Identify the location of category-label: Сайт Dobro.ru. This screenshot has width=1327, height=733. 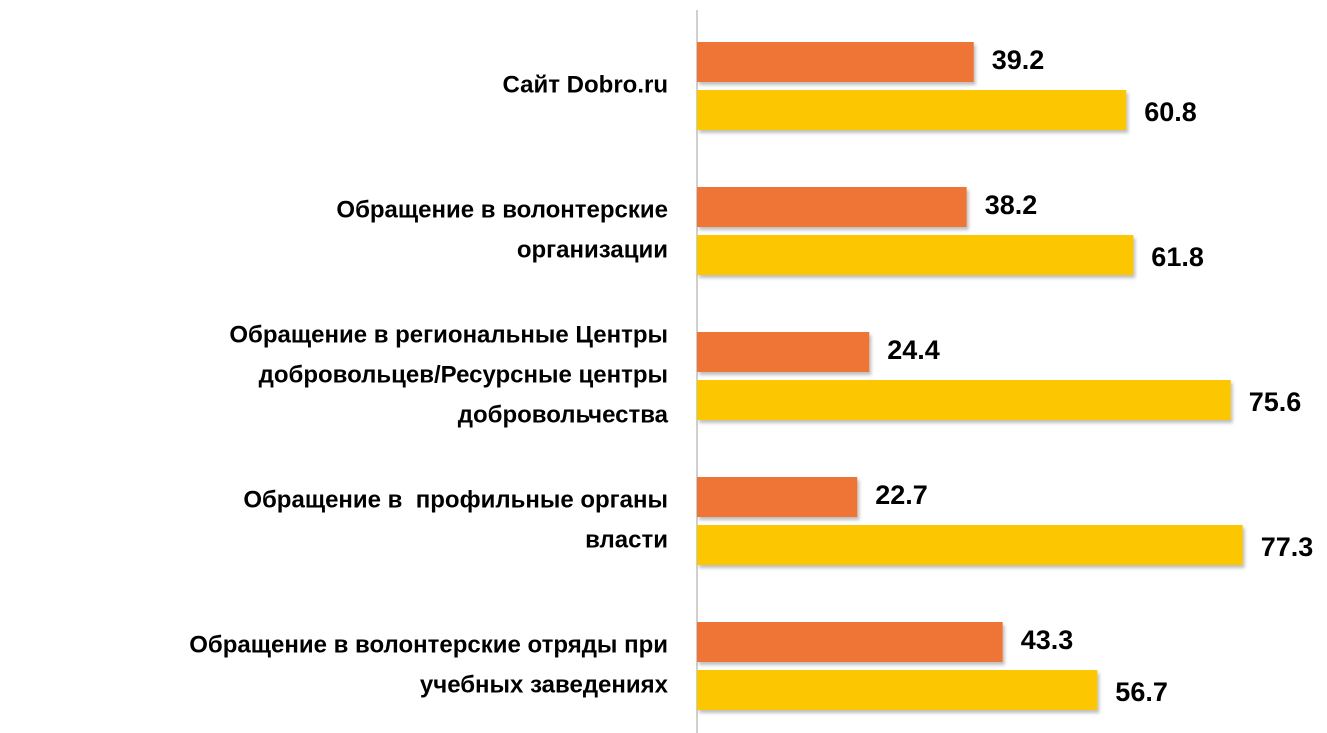
(585, 84).